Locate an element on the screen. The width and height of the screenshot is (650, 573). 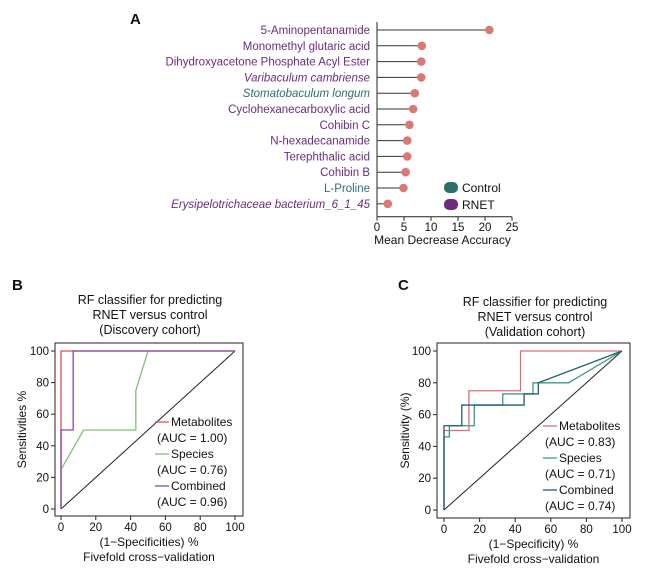
category-label: Terephthalic acid is located at coordinates (327, 157).